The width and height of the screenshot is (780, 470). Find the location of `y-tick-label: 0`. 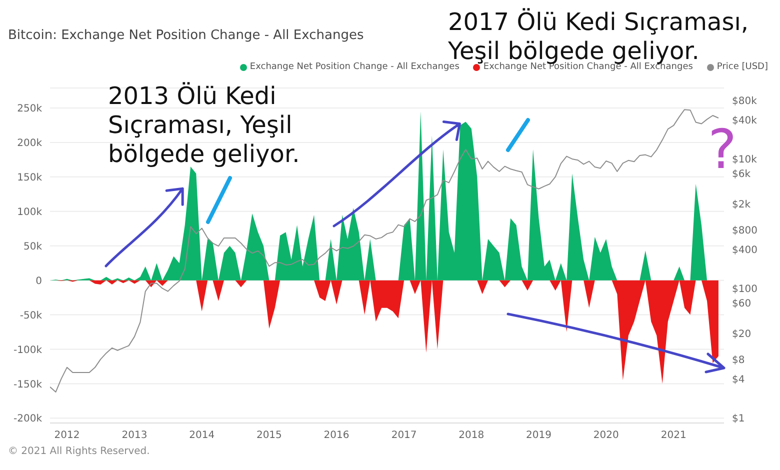

y-tick-label: 0 is located at coordinates (39, 281).